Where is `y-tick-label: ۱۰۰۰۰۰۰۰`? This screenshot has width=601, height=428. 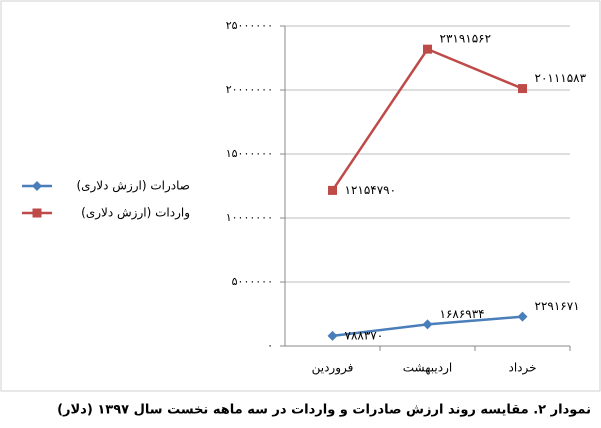
y-tick-label: ۱۰۰۰۰۰۰۰ is located at coordinates (249, 217).